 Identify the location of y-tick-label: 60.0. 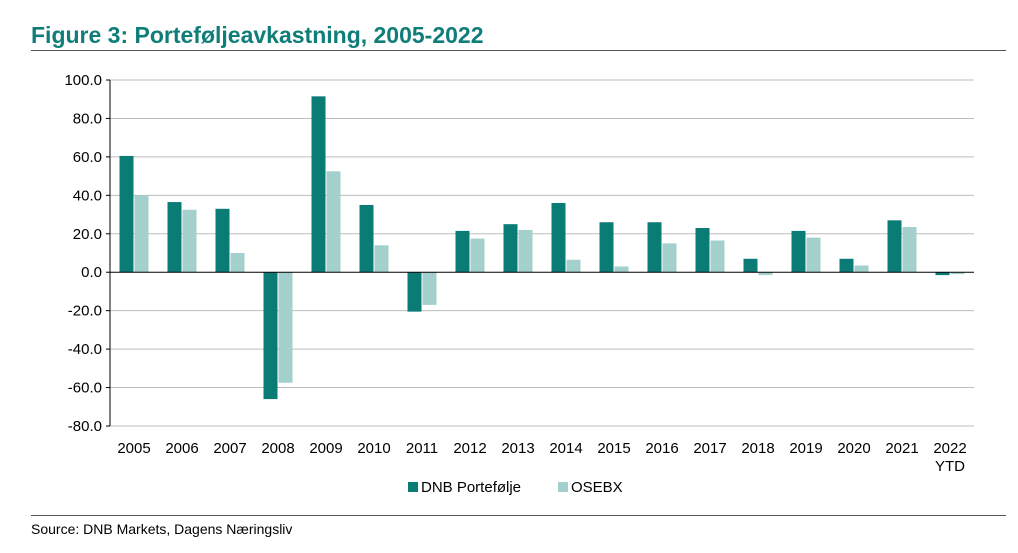
(87, 157).